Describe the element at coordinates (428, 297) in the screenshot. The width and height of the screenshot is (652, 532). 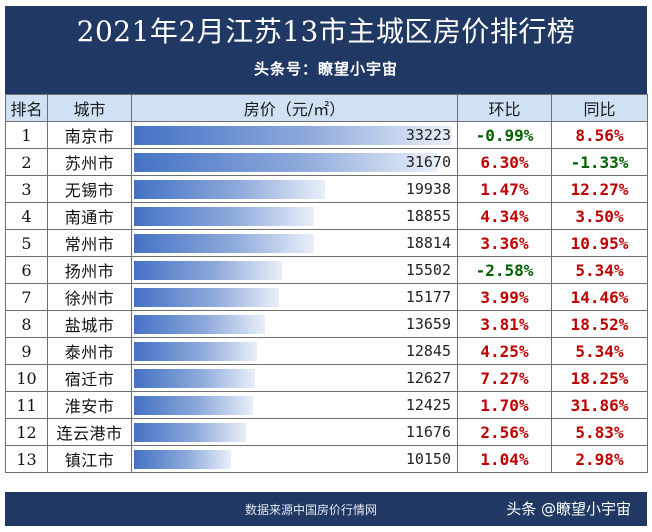
I see `price-value: 15177` at that location.